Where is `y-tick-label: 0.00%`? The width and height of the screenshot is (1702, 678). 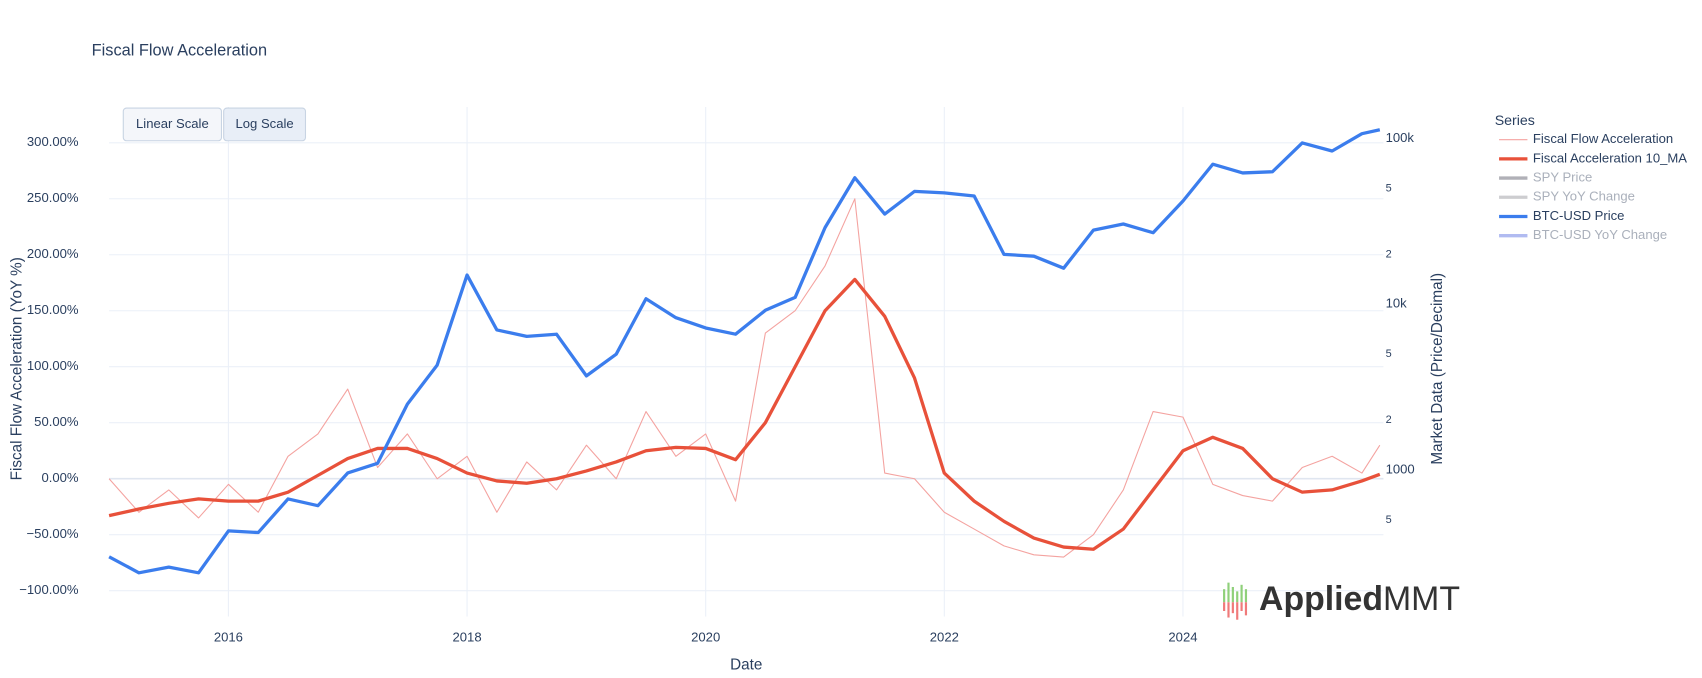
y-tick-label: 0.00% is located at coordinates (59, 477).